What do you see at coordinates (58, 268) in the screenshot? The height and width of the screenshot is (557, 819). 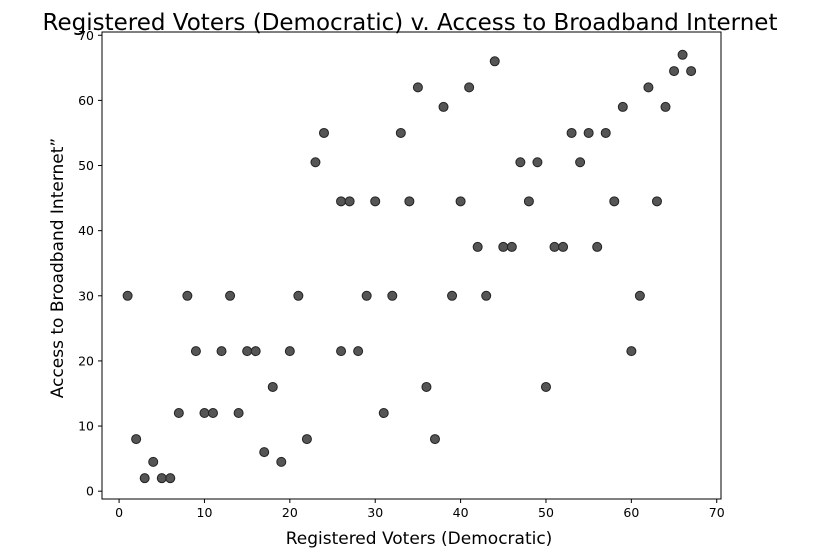 I see `y-axis-label: Access to Broadband Internet”` at bounding box center [58, 268].